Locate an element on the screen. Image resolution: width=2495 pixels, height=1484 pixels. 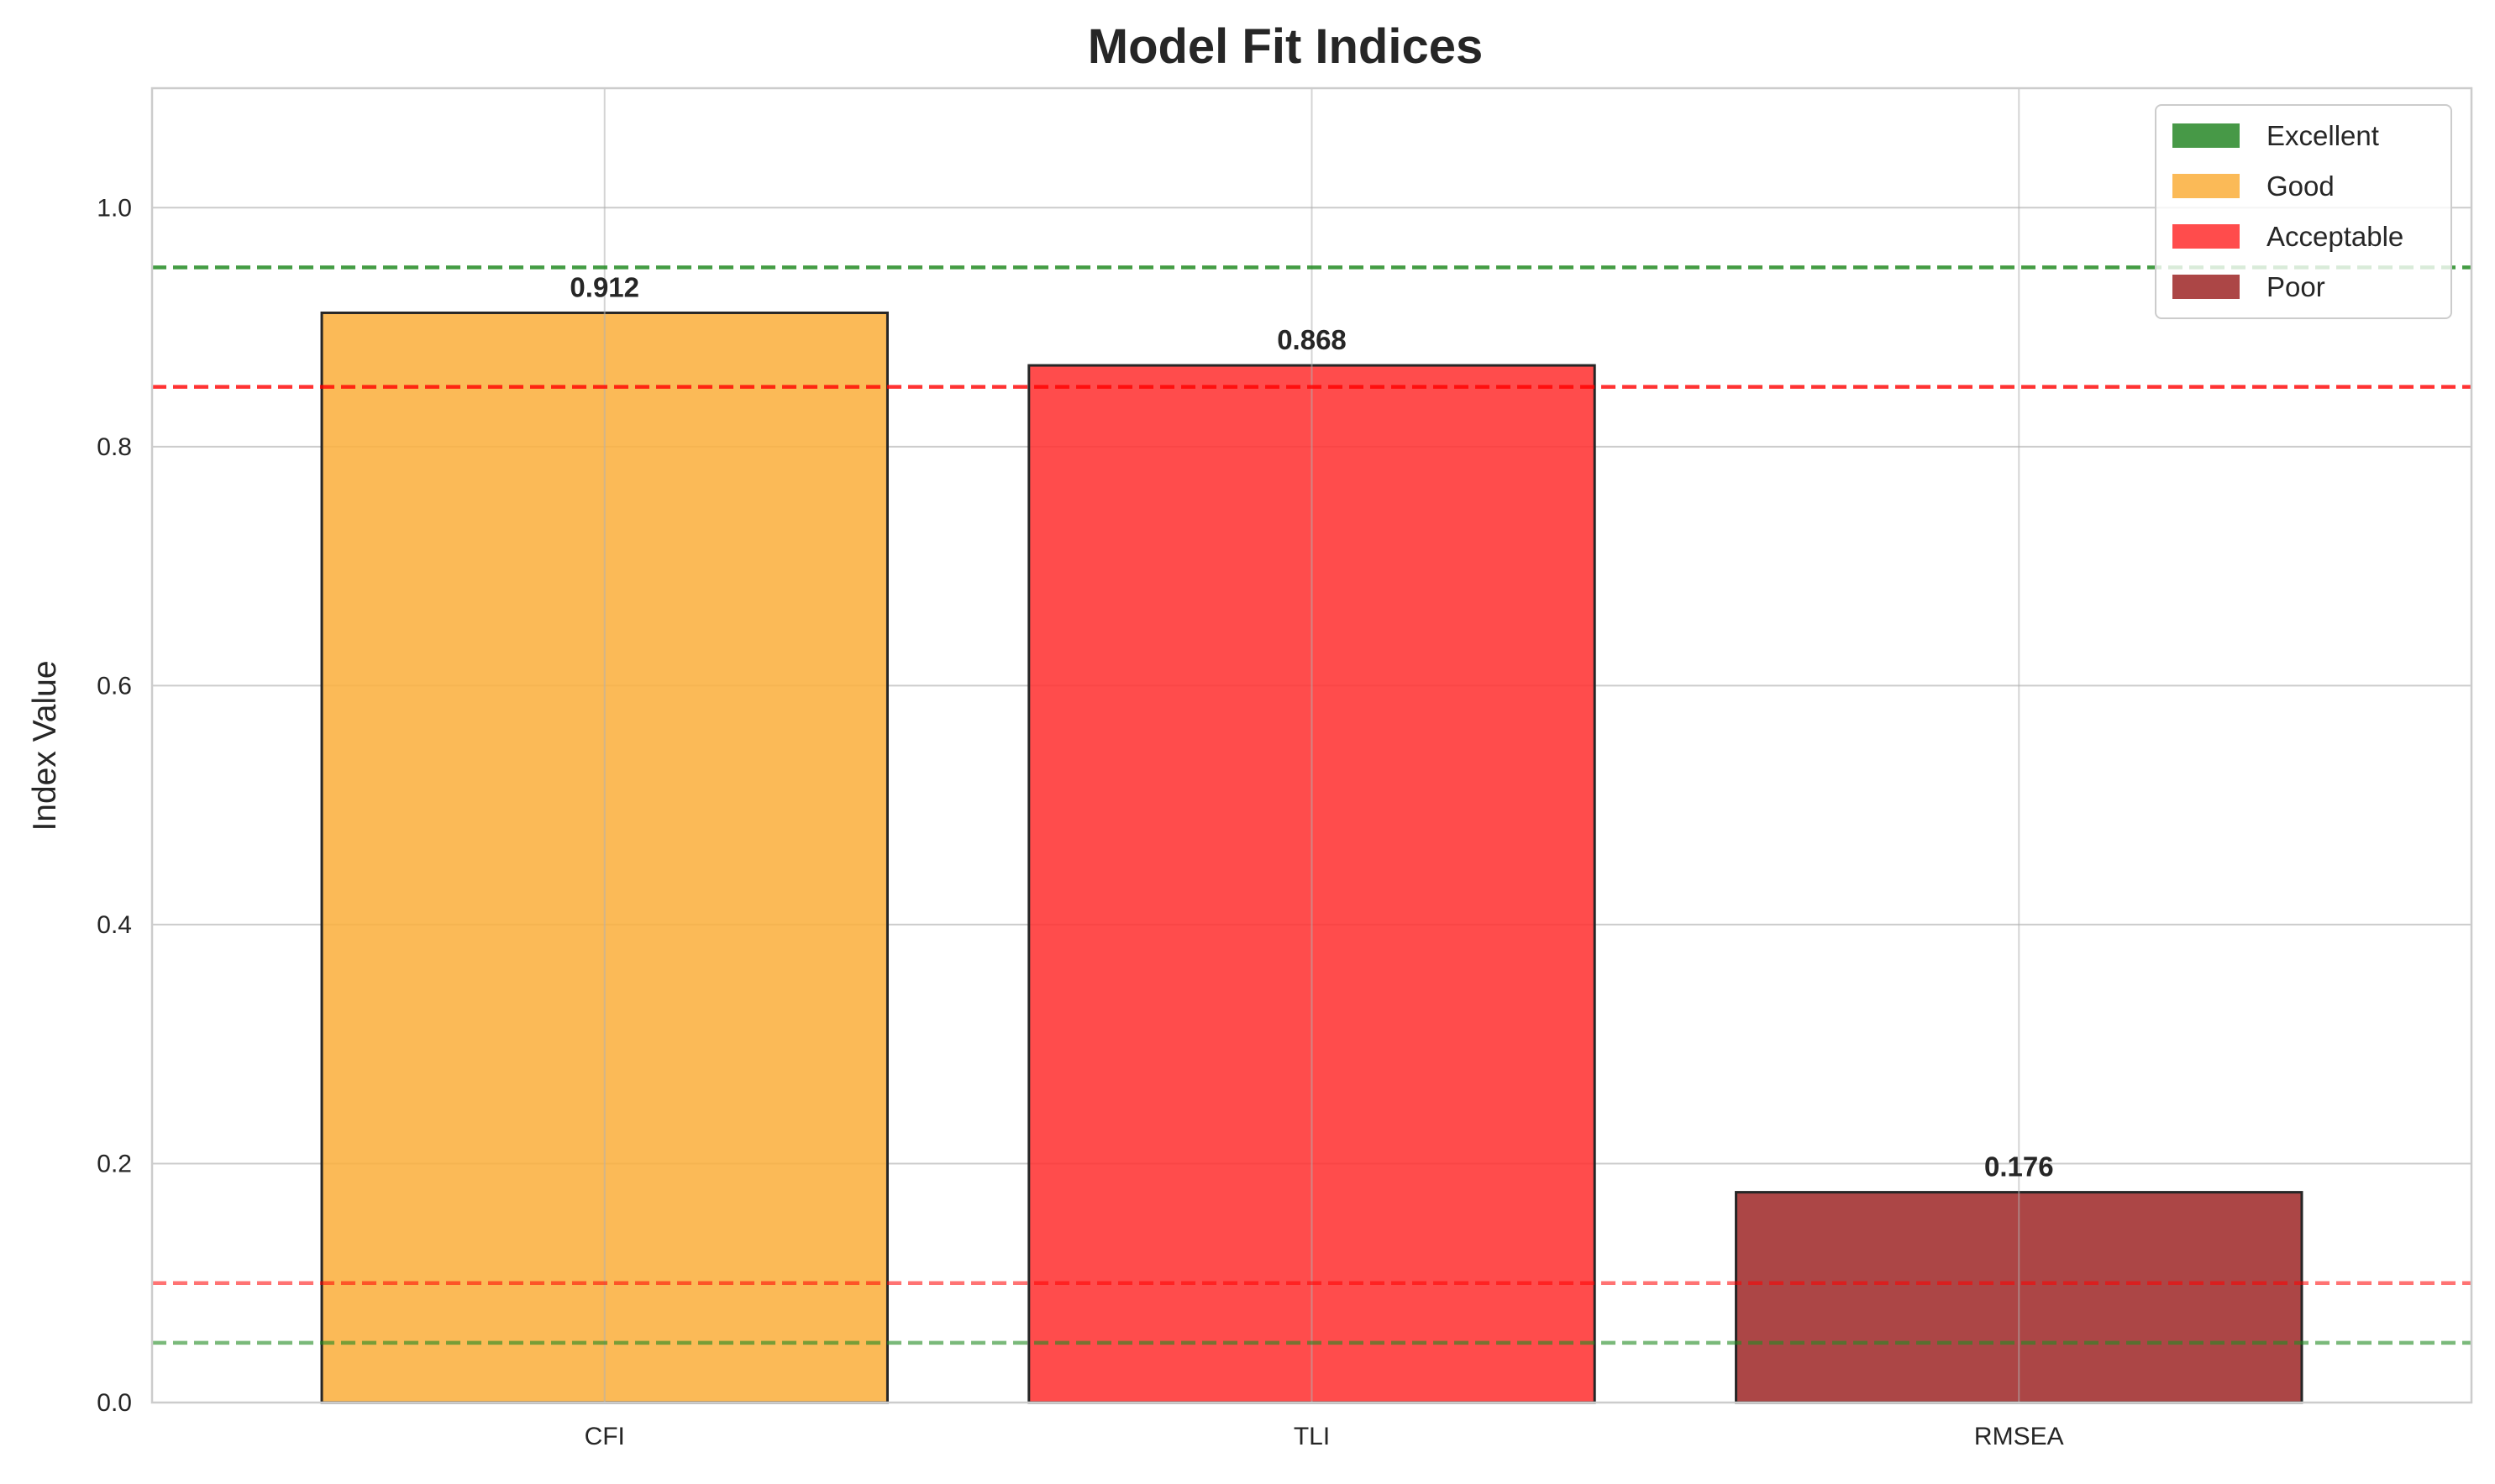
chart-title: Model Fit Indices is located at coordinates (1286, 47).